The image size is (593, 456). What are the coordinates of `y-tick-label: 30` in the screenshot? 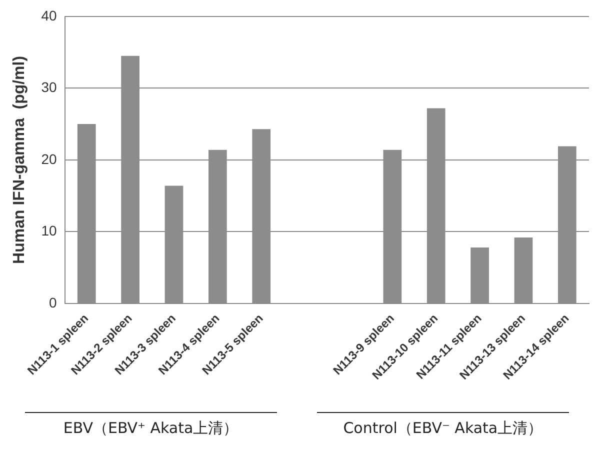 It's located at (49, 87).